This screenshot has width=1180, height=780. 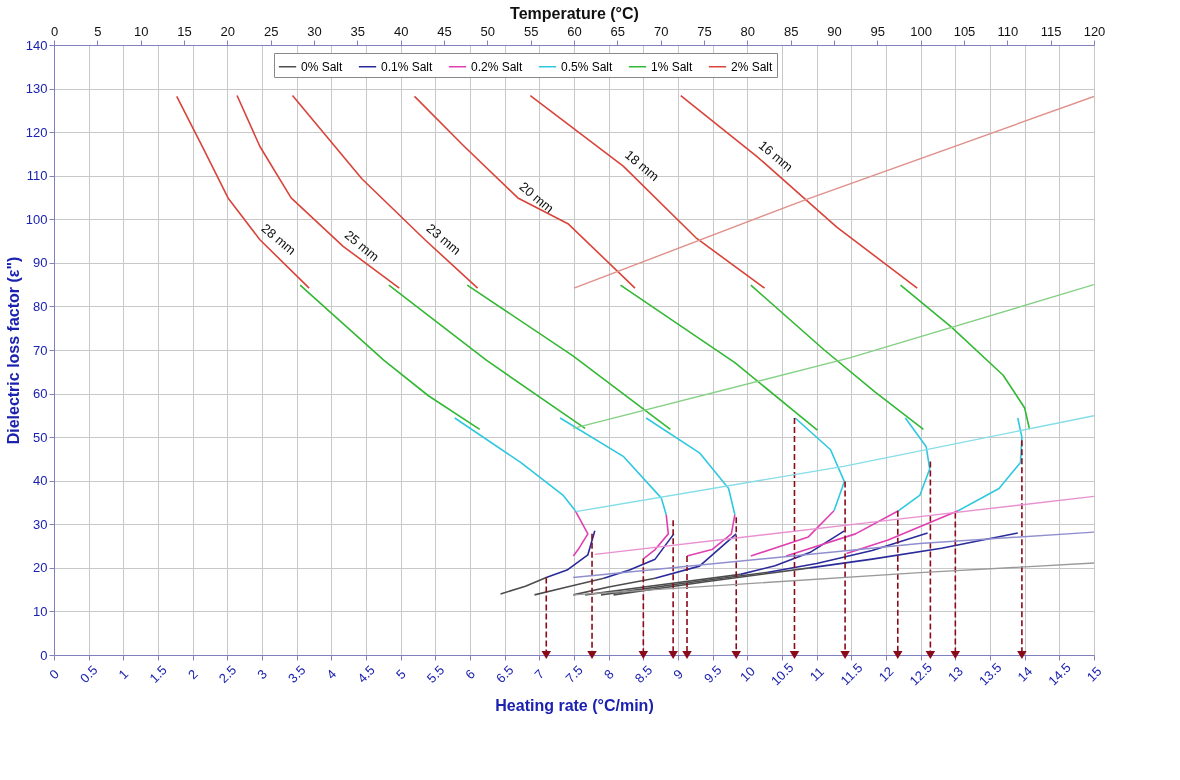 What do you see at coordinates (574, 674) in the screenshot?
I see `x-tick-label: 7.5` at bounding box center [574, 674].